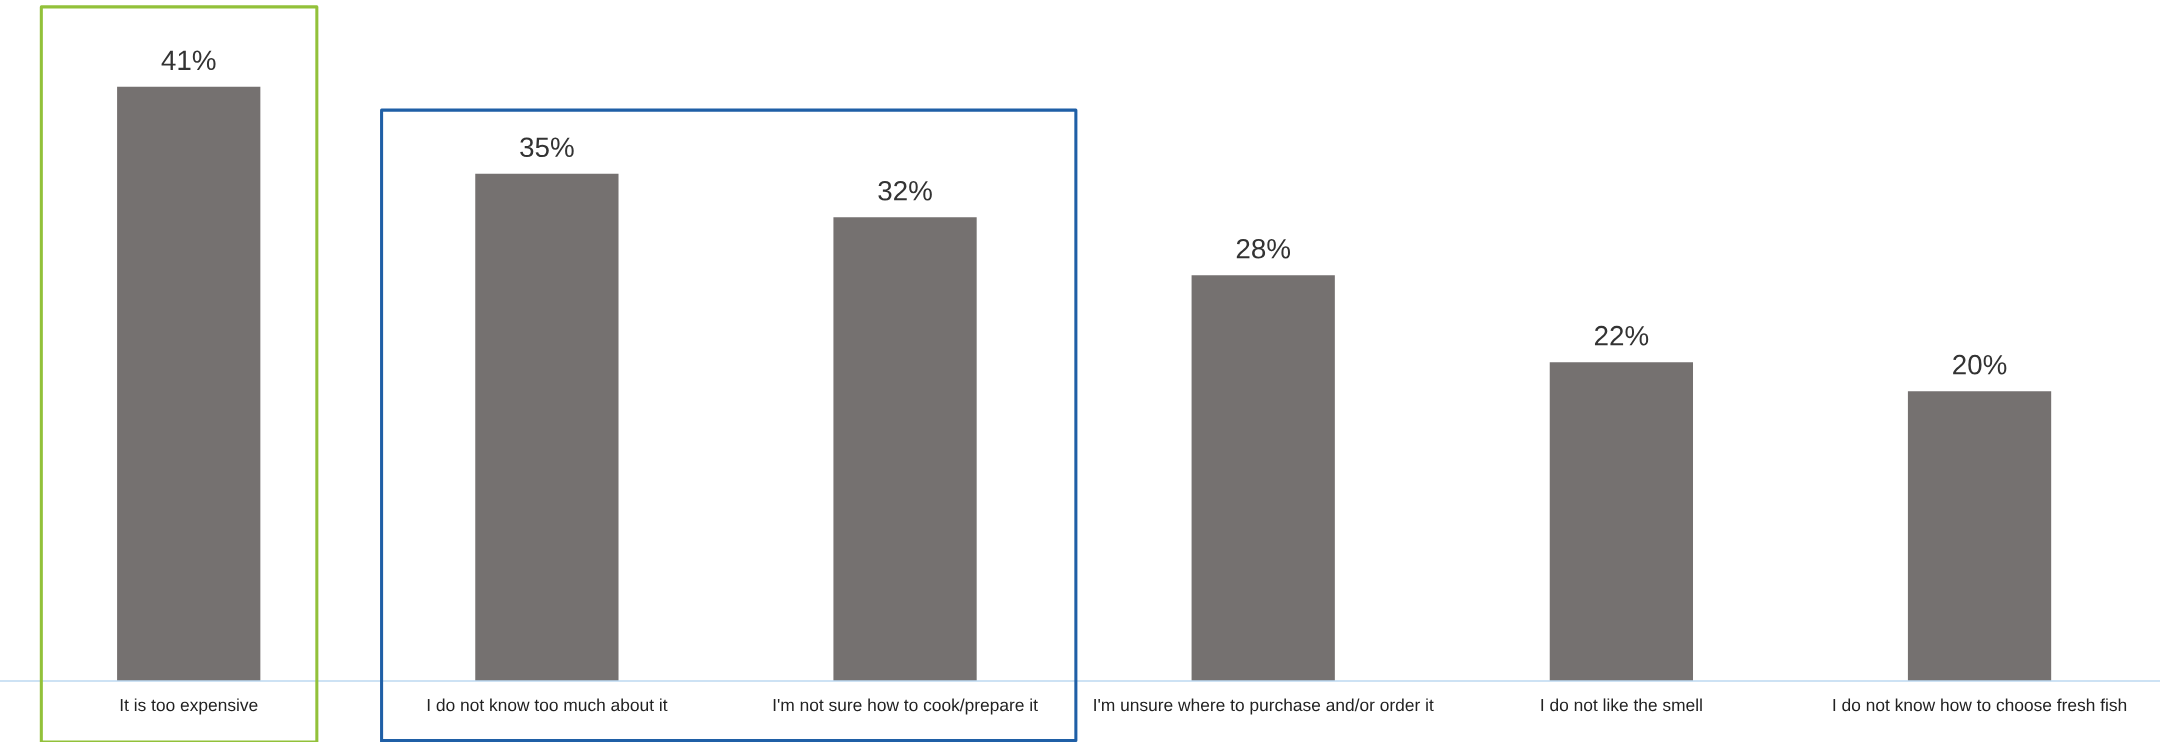  What do you see at coordinates (189, 706) in the screenshot?
I see `x-tick-label: It is too expensive` at bounding box center [189, 706].